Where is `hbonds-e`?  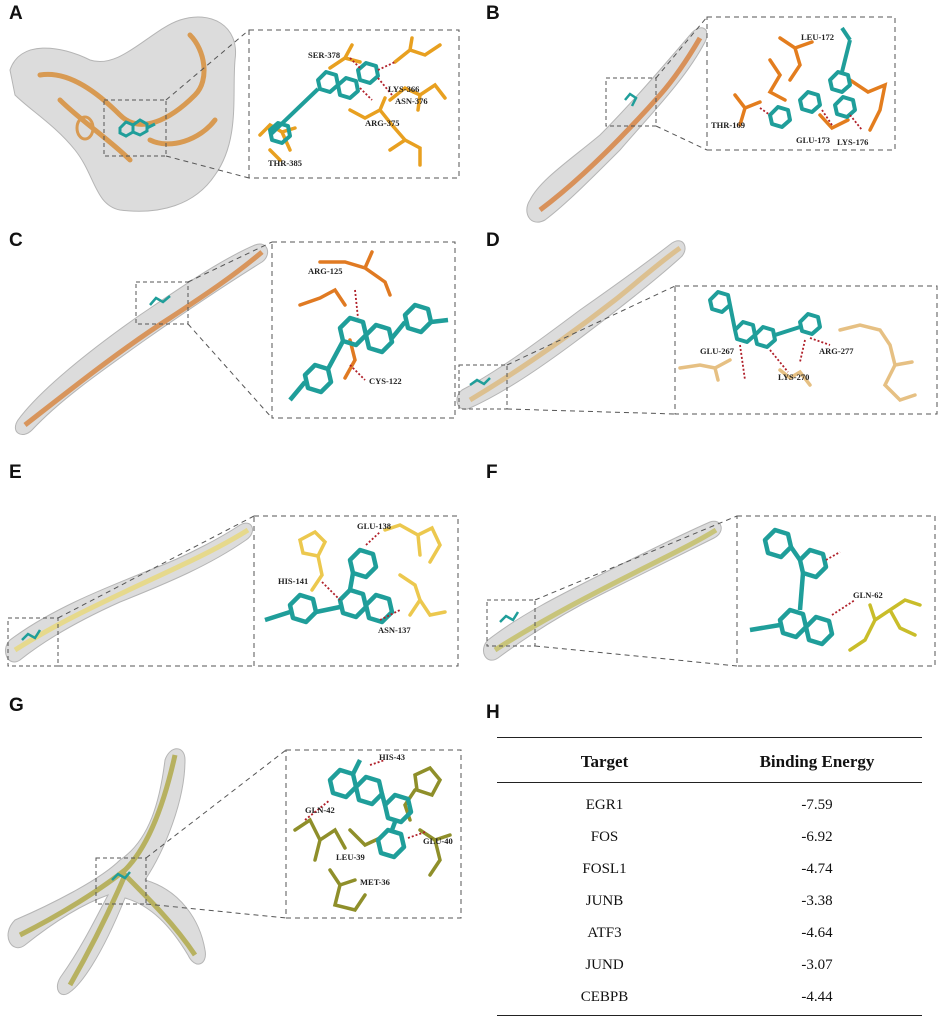
hbonds-e is located at coordinates (361, 576).